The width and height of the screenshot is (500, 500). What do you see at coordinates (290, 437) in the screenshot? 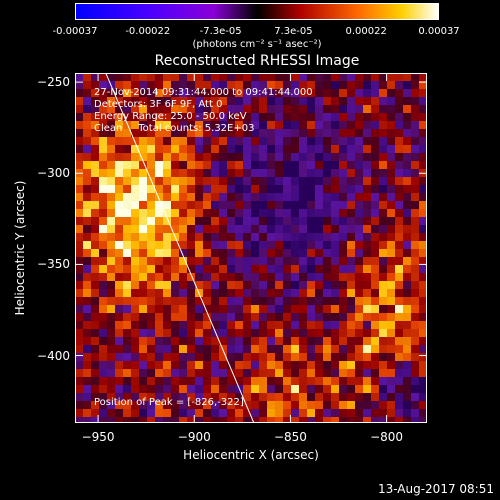
I see `x-tick-label: −850` at bounding box center [290, 437].